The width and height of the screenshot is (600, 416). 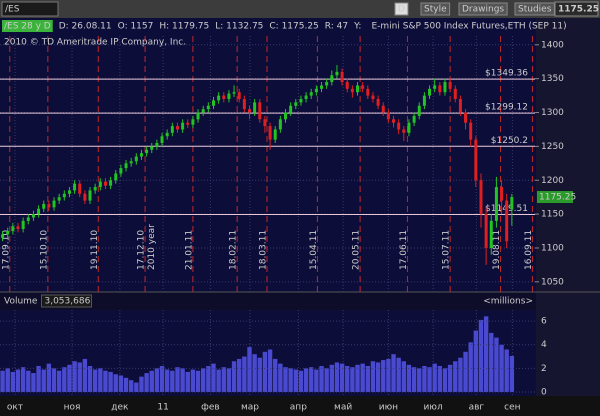 I want to click on y-tick-label: 1350, so click(x=552, y=79).